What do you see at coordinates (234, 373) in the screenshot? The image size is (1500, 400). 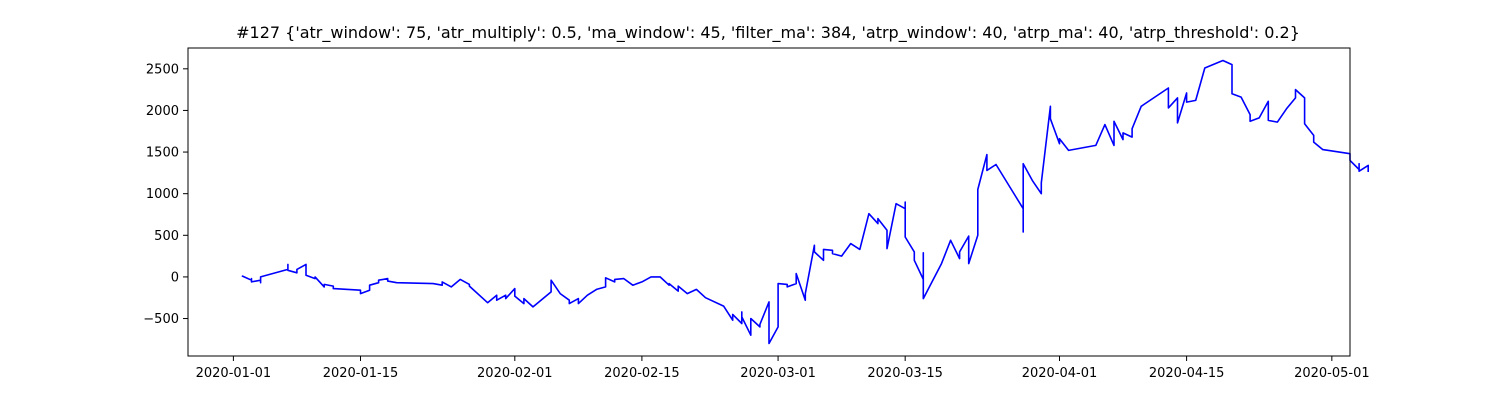 I see `x-tick-label: 2020-01-01` at bounding box center [234, 373].